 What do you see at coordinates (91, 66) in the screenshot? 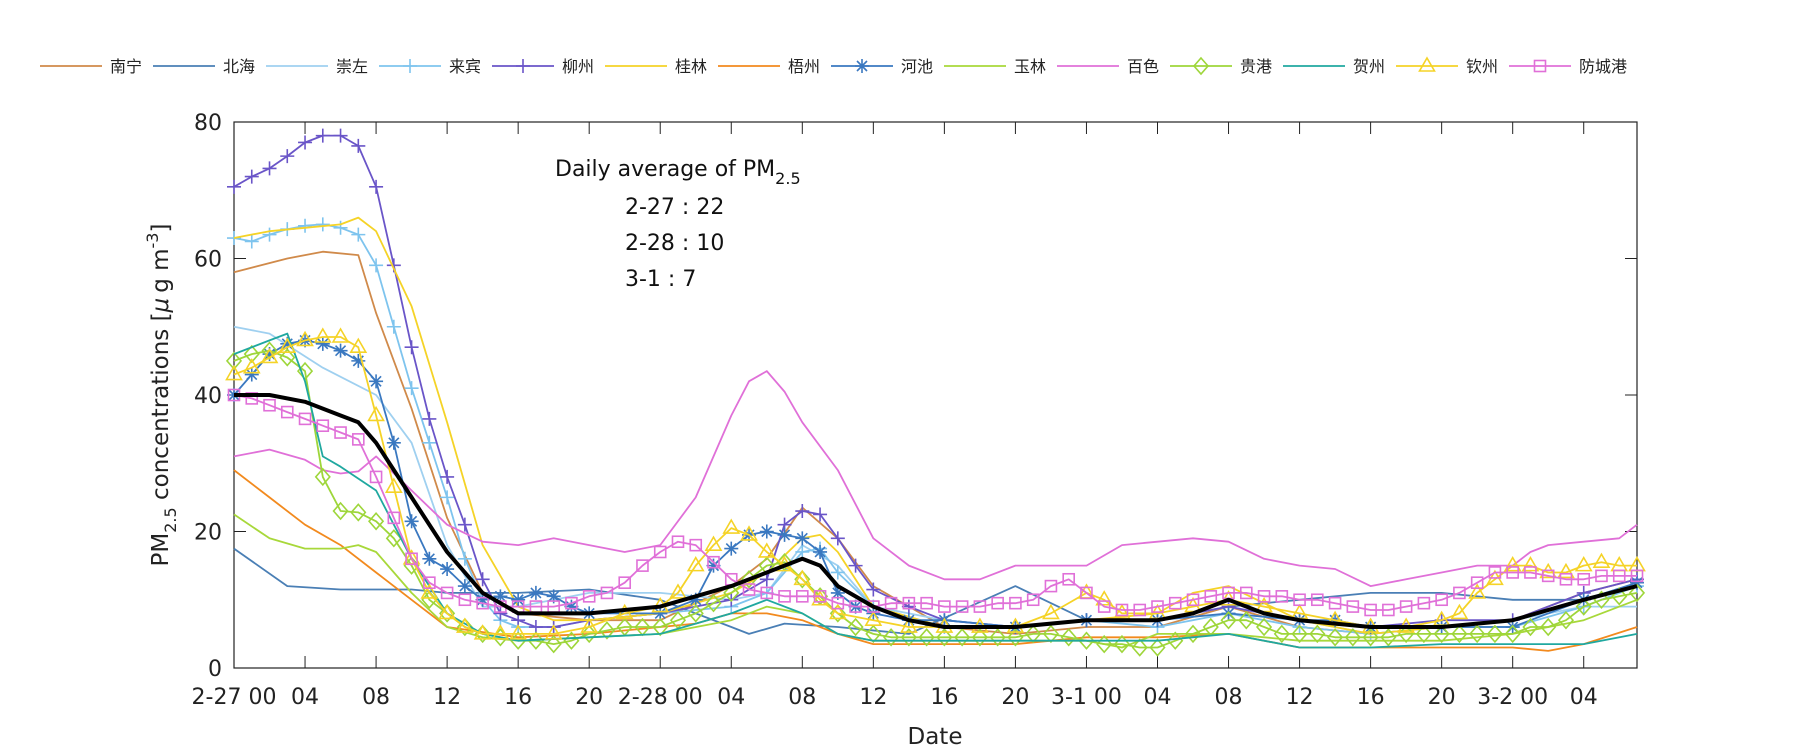
I see `legend-item: 南宁` at bounding box center [91, 66].